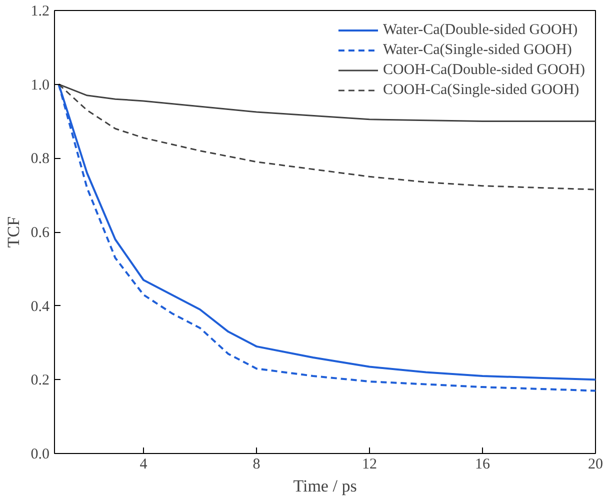  I want to click on y-tick-label: 0.2, so click(40, 380).